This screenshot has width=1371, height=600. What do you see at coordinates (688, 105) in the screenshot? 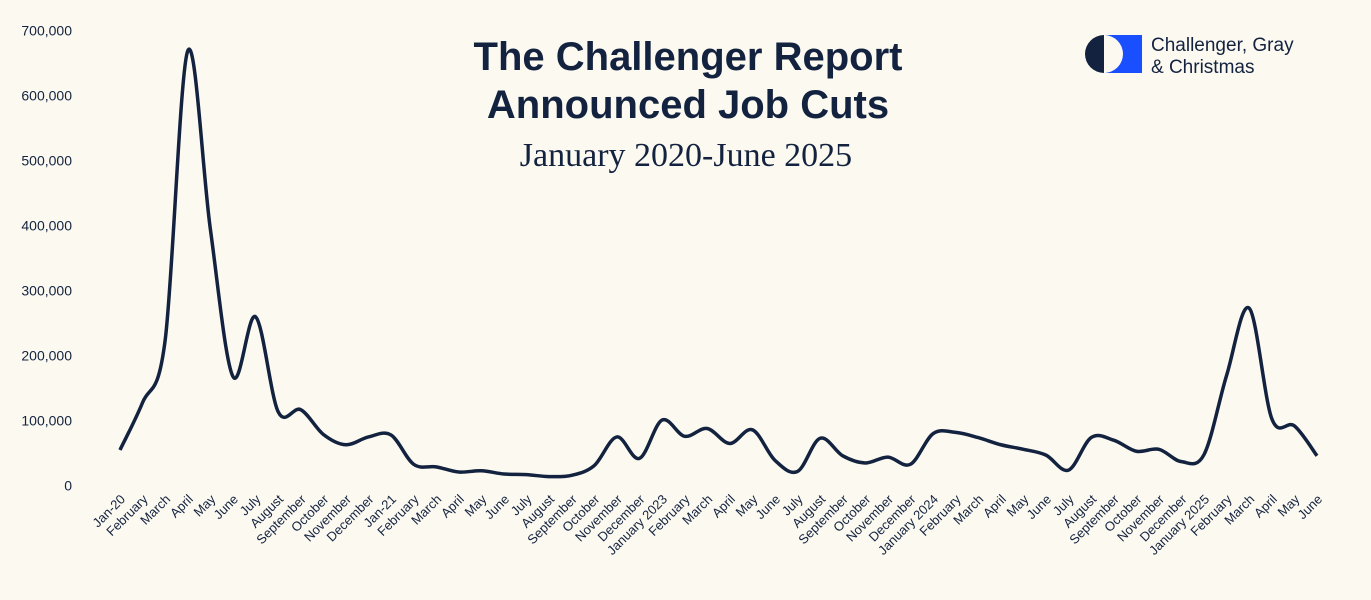
I see `chart-title: Announced Job Cuts` at bounding box center [688, 105].